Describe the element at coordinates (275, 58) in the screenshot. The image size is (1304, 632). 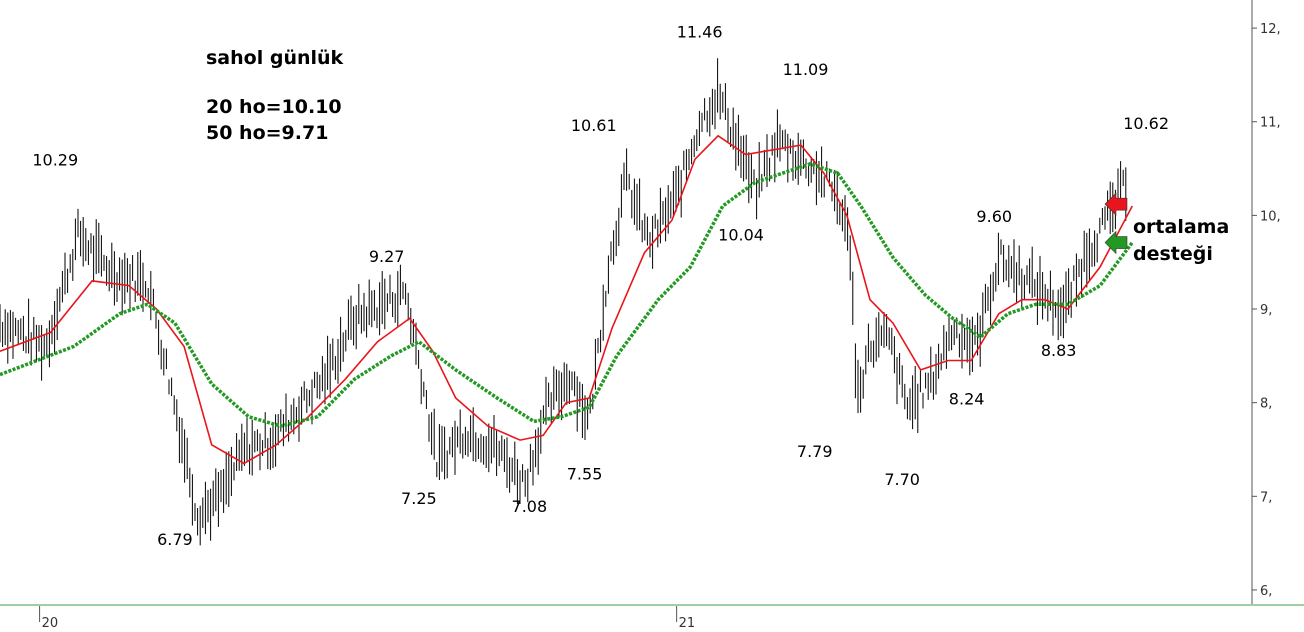
I see `chart-title: sahol günlük` at that location.